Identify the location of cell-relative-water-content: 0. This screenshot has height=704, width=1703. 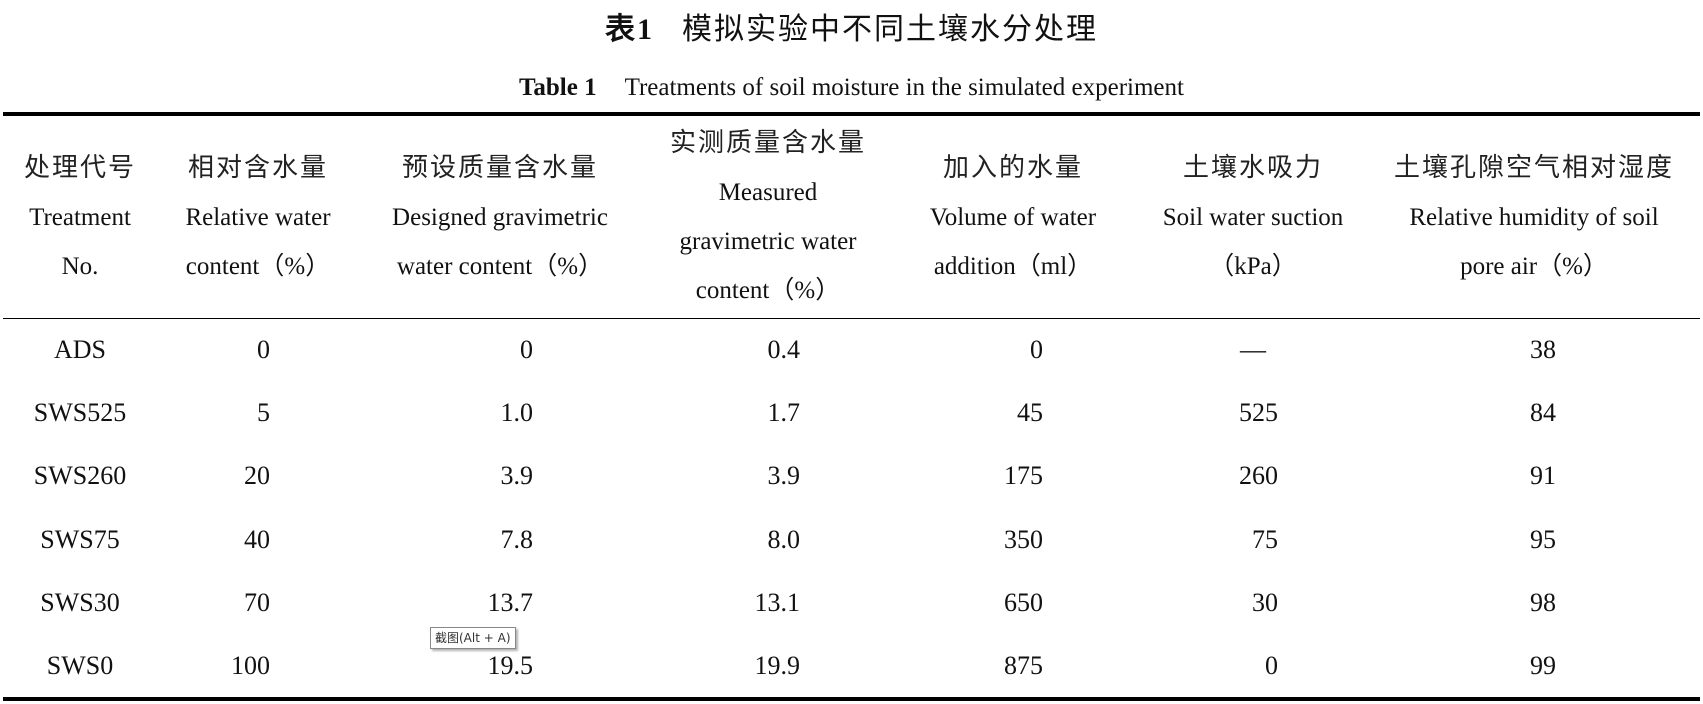
(263, 349).